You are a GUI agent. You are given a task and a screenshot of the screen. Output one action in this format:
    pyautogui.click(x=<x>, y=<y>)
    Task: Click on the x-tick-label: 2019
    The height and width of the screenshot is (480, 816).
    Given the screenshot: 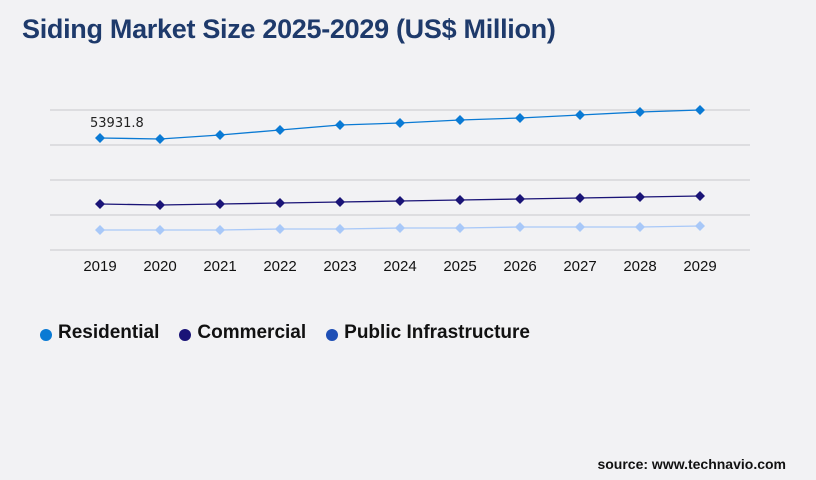 What is the action you would take?
    pyautogui.click(x=99, y=266)
    